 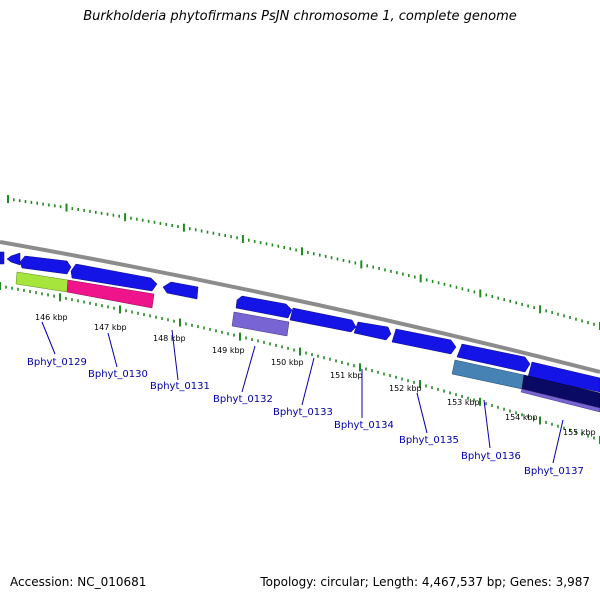 I want to click on gene-label-bphyt-0135: Bphyt_0135, so click(x=429, y=440).